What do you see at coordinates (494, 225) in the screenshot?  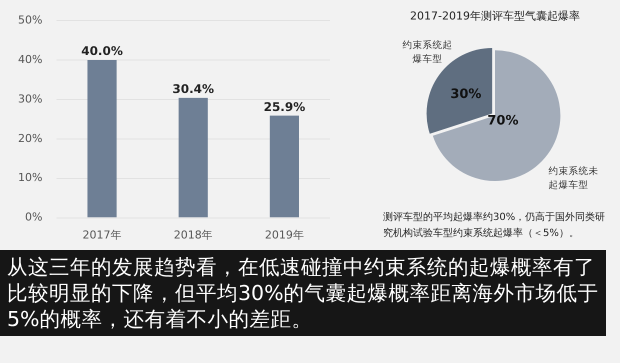 I see `text: 测评车型的平均起爆率约30%，仍高于国外同类研究机构试验车型约束系统起爆率（＜5%）。` at bounding box center [494, 225].